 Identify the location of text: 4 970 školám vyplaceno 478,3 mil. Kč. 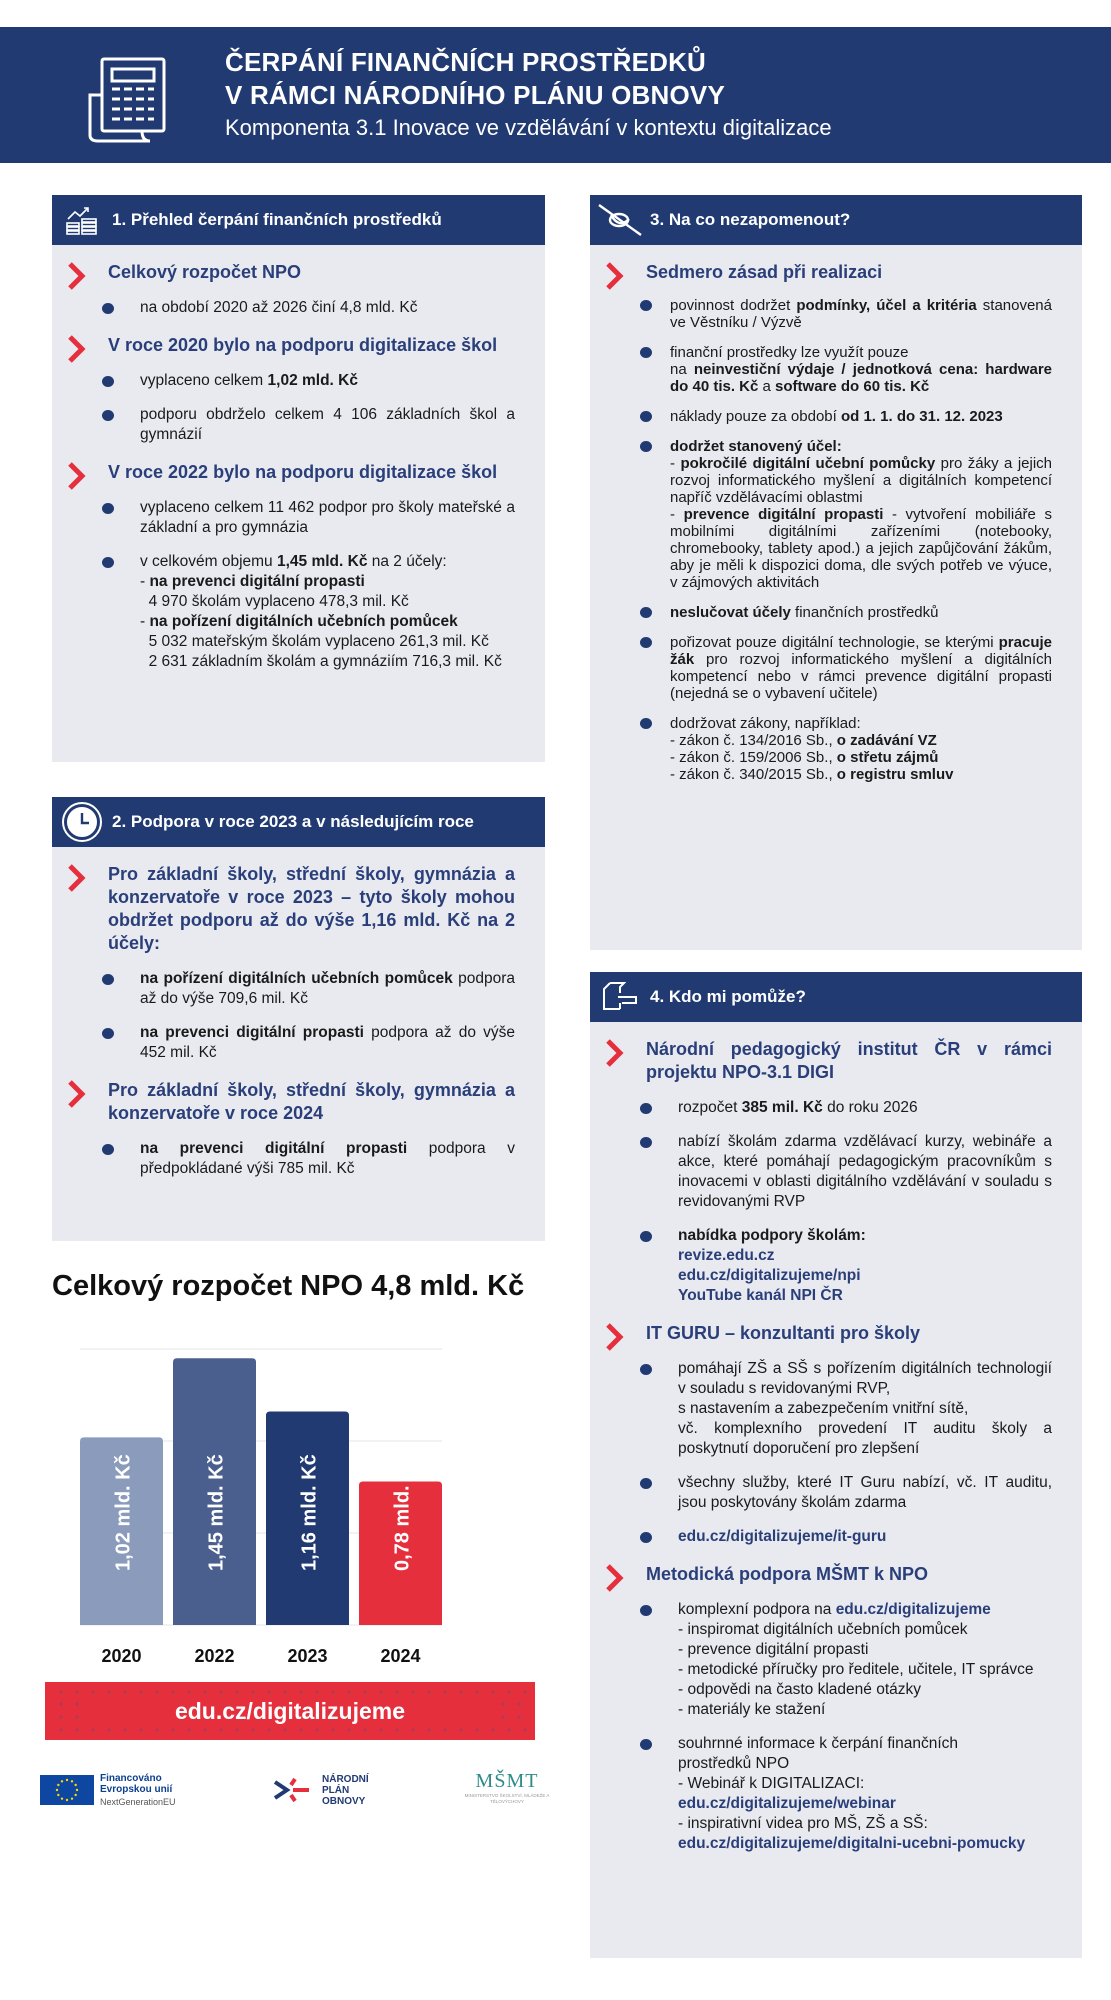
(274, 601).